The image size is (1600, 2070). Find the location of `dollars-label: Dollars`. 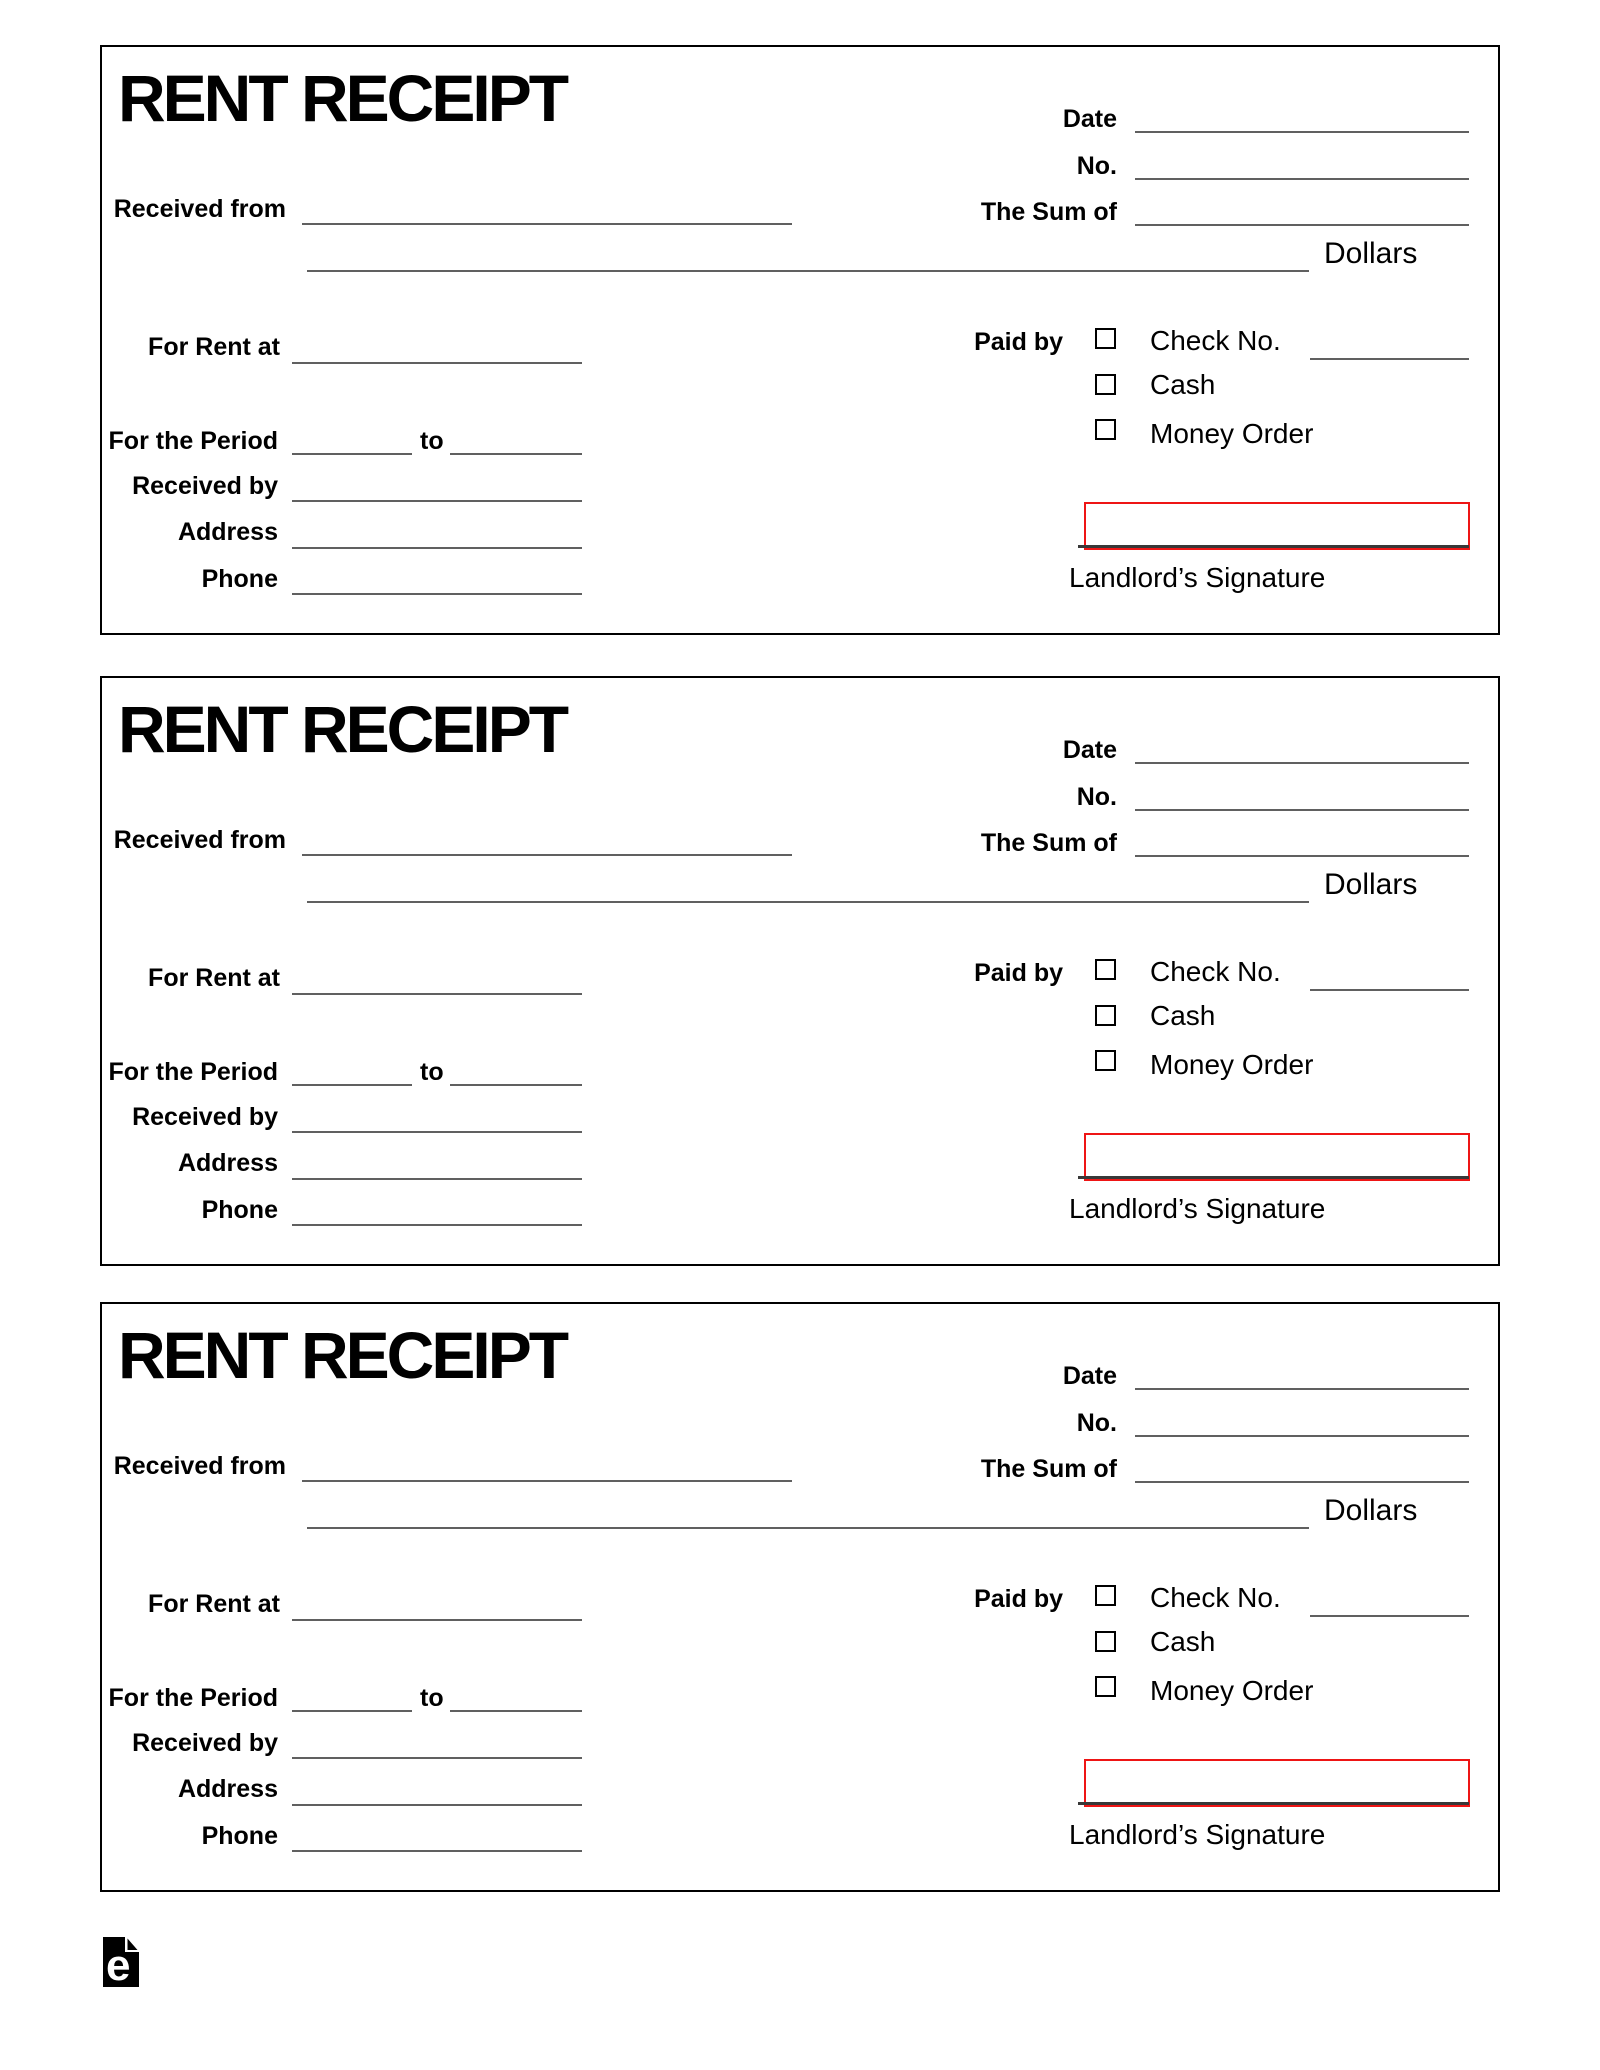

dollars-label: Dollars is located at coordinates (1371, 253).